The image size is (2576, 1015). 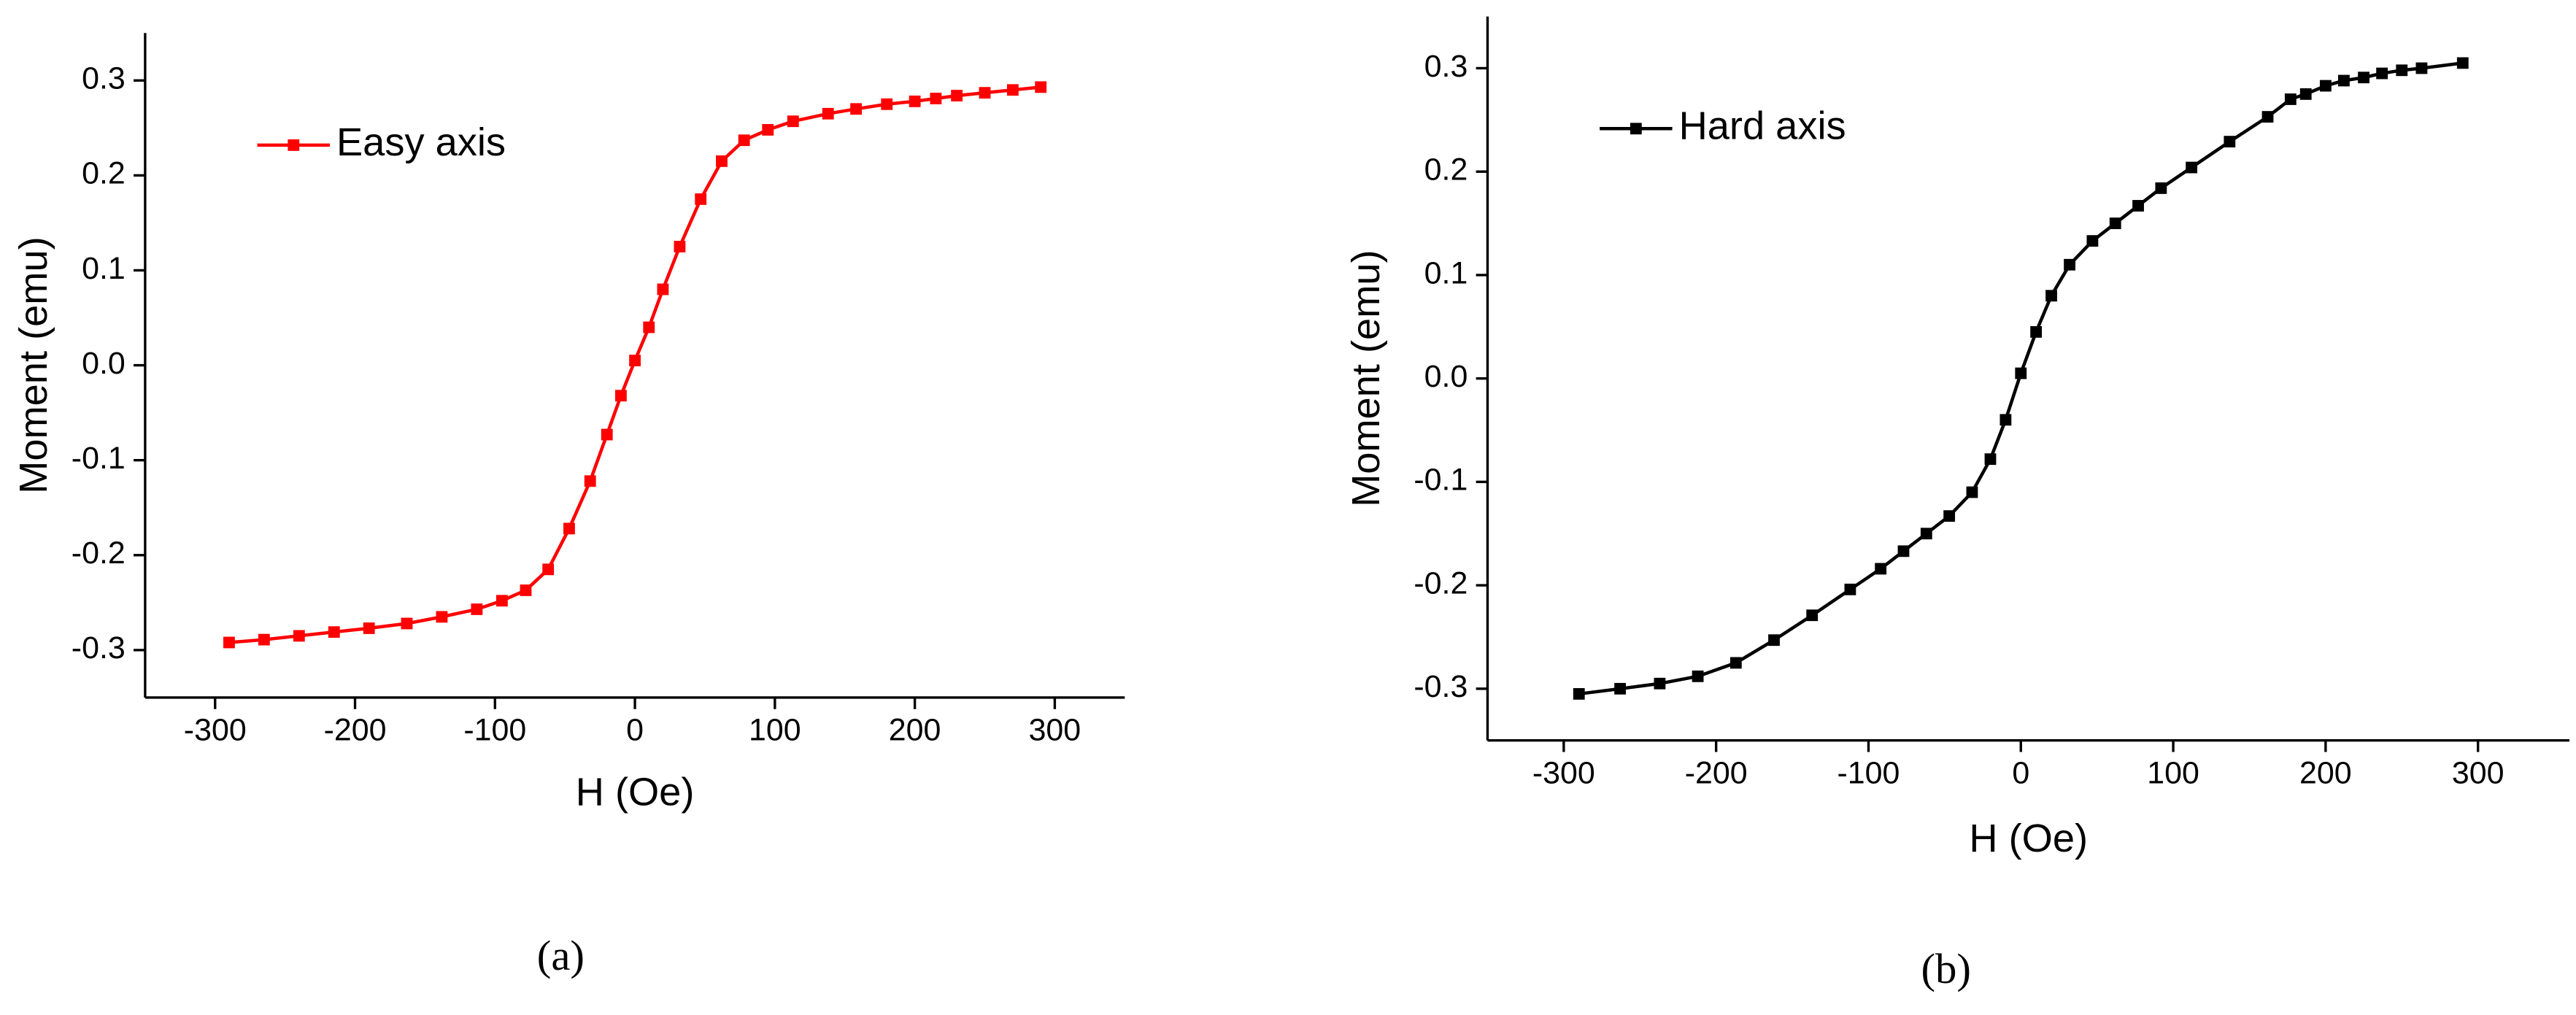 What do you see at coordinates (1946, 968) in the screenshot?
I see `panel-caption: (b)` at bounding box center [1946, 968].